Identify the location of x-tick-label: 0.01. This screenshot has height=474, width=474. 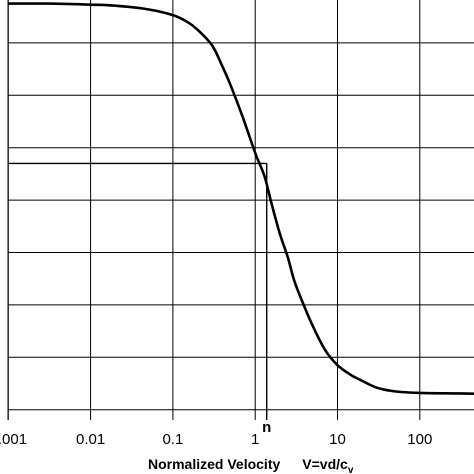
(90, 439).